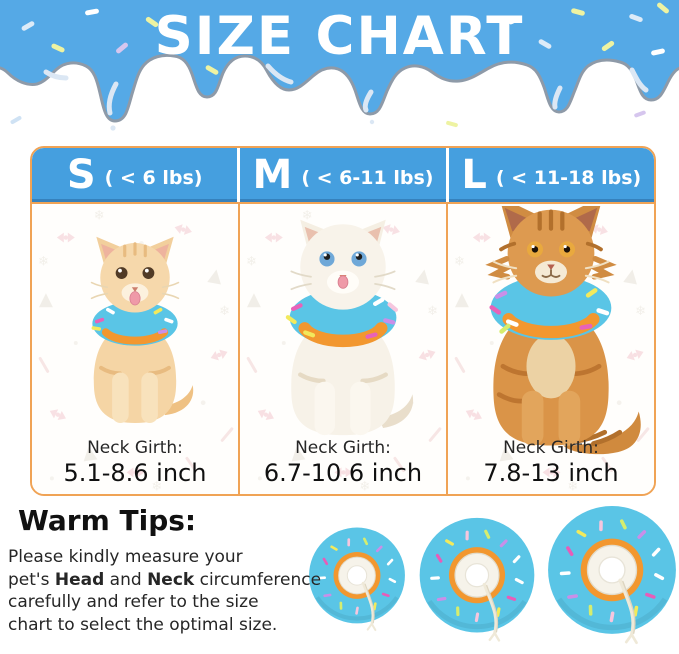  I want to click on page-title: SIZE CHART, so click(339, 36).